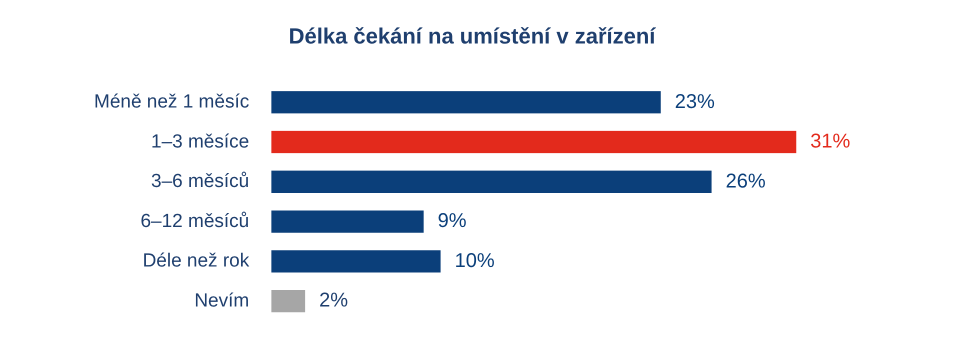 This screenshot has width=971, height=349. What do you see at coordinates (746, 181) in the screenshot?
I see `data-label: 26%` at bounding box center [746, 181].